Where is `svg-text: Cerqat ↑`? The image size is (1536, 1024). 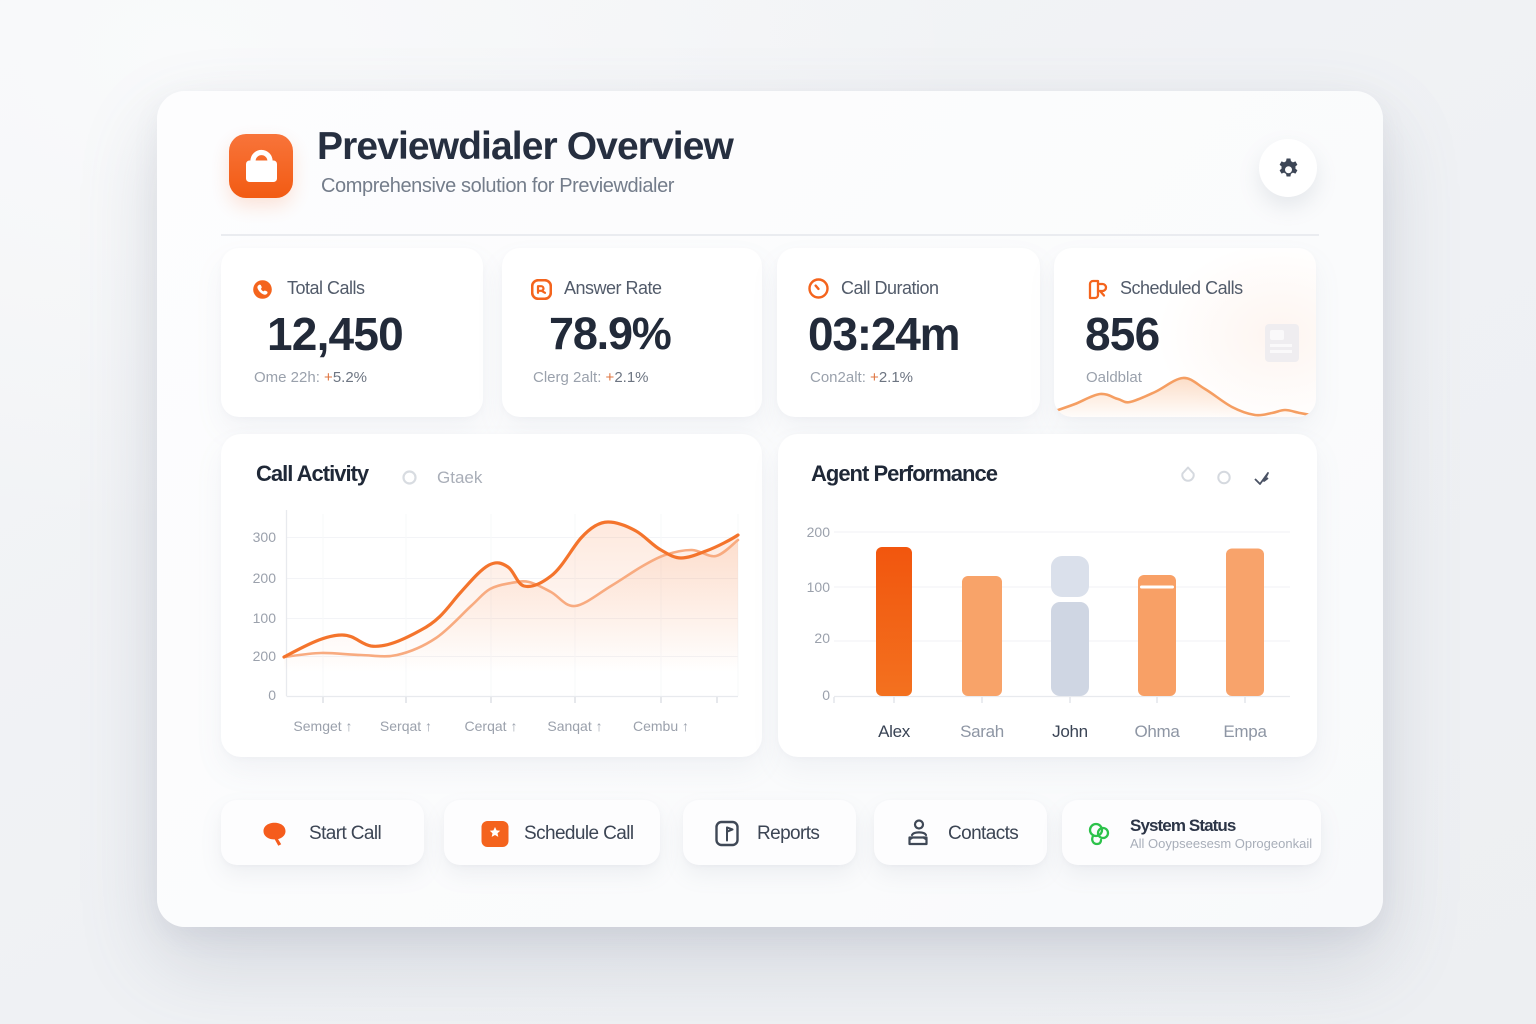
svg-text: Cerqat ↑ is located at coordinates (491, 726).